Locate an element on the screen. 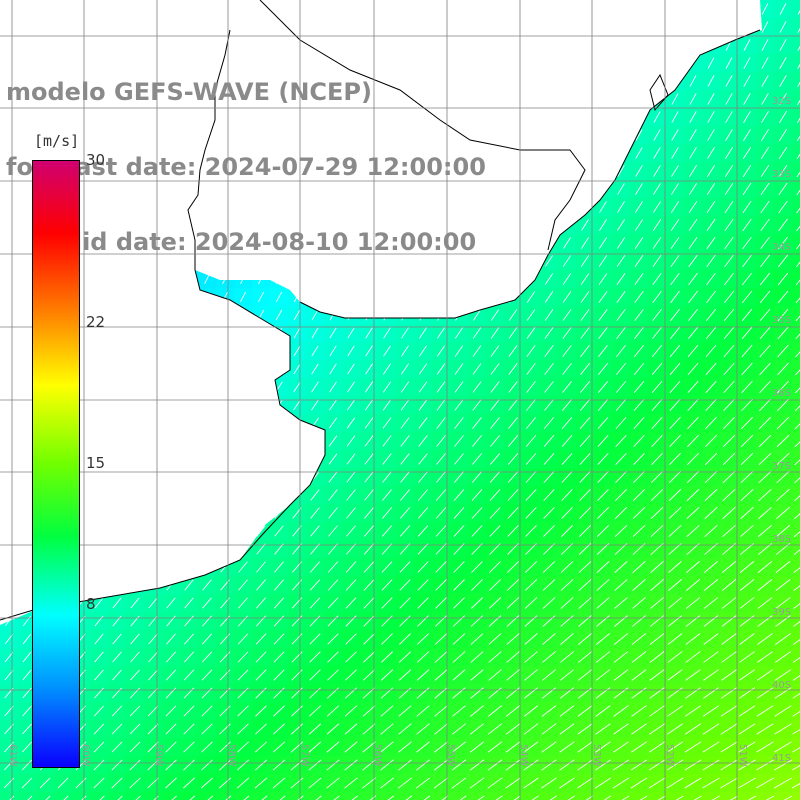 This screenshot has width=800, height=800. colorbar-legend: [m/s] 30 22 15 8 is located at coordinates (64, 453).